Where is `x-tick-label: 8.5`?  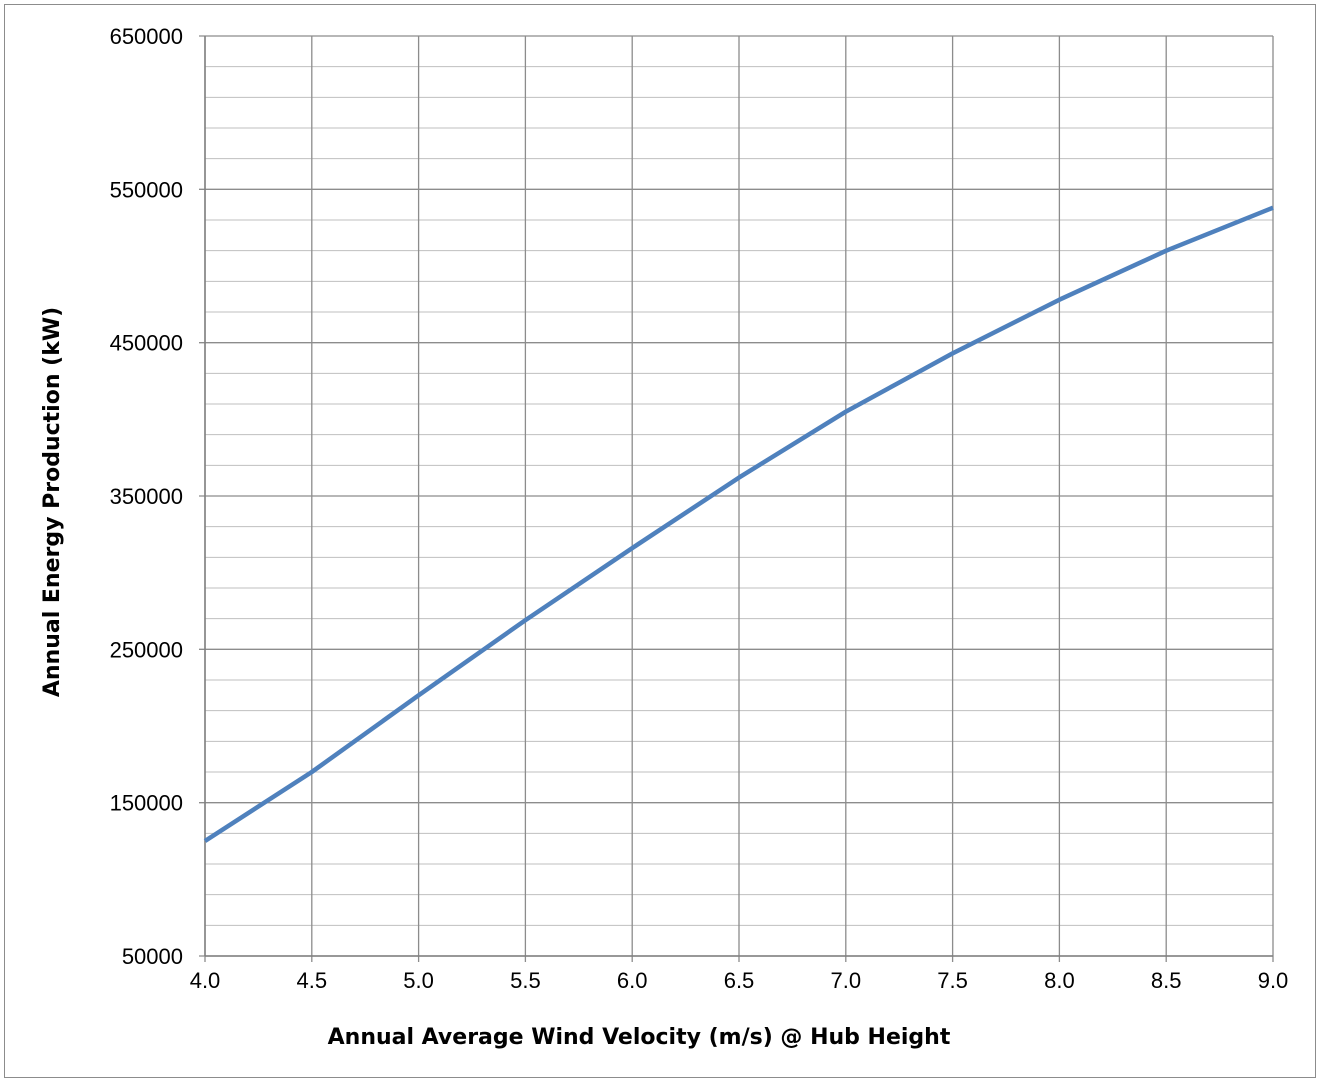 x-tick-label: 8.5 is located at coordinates (1166, 980).